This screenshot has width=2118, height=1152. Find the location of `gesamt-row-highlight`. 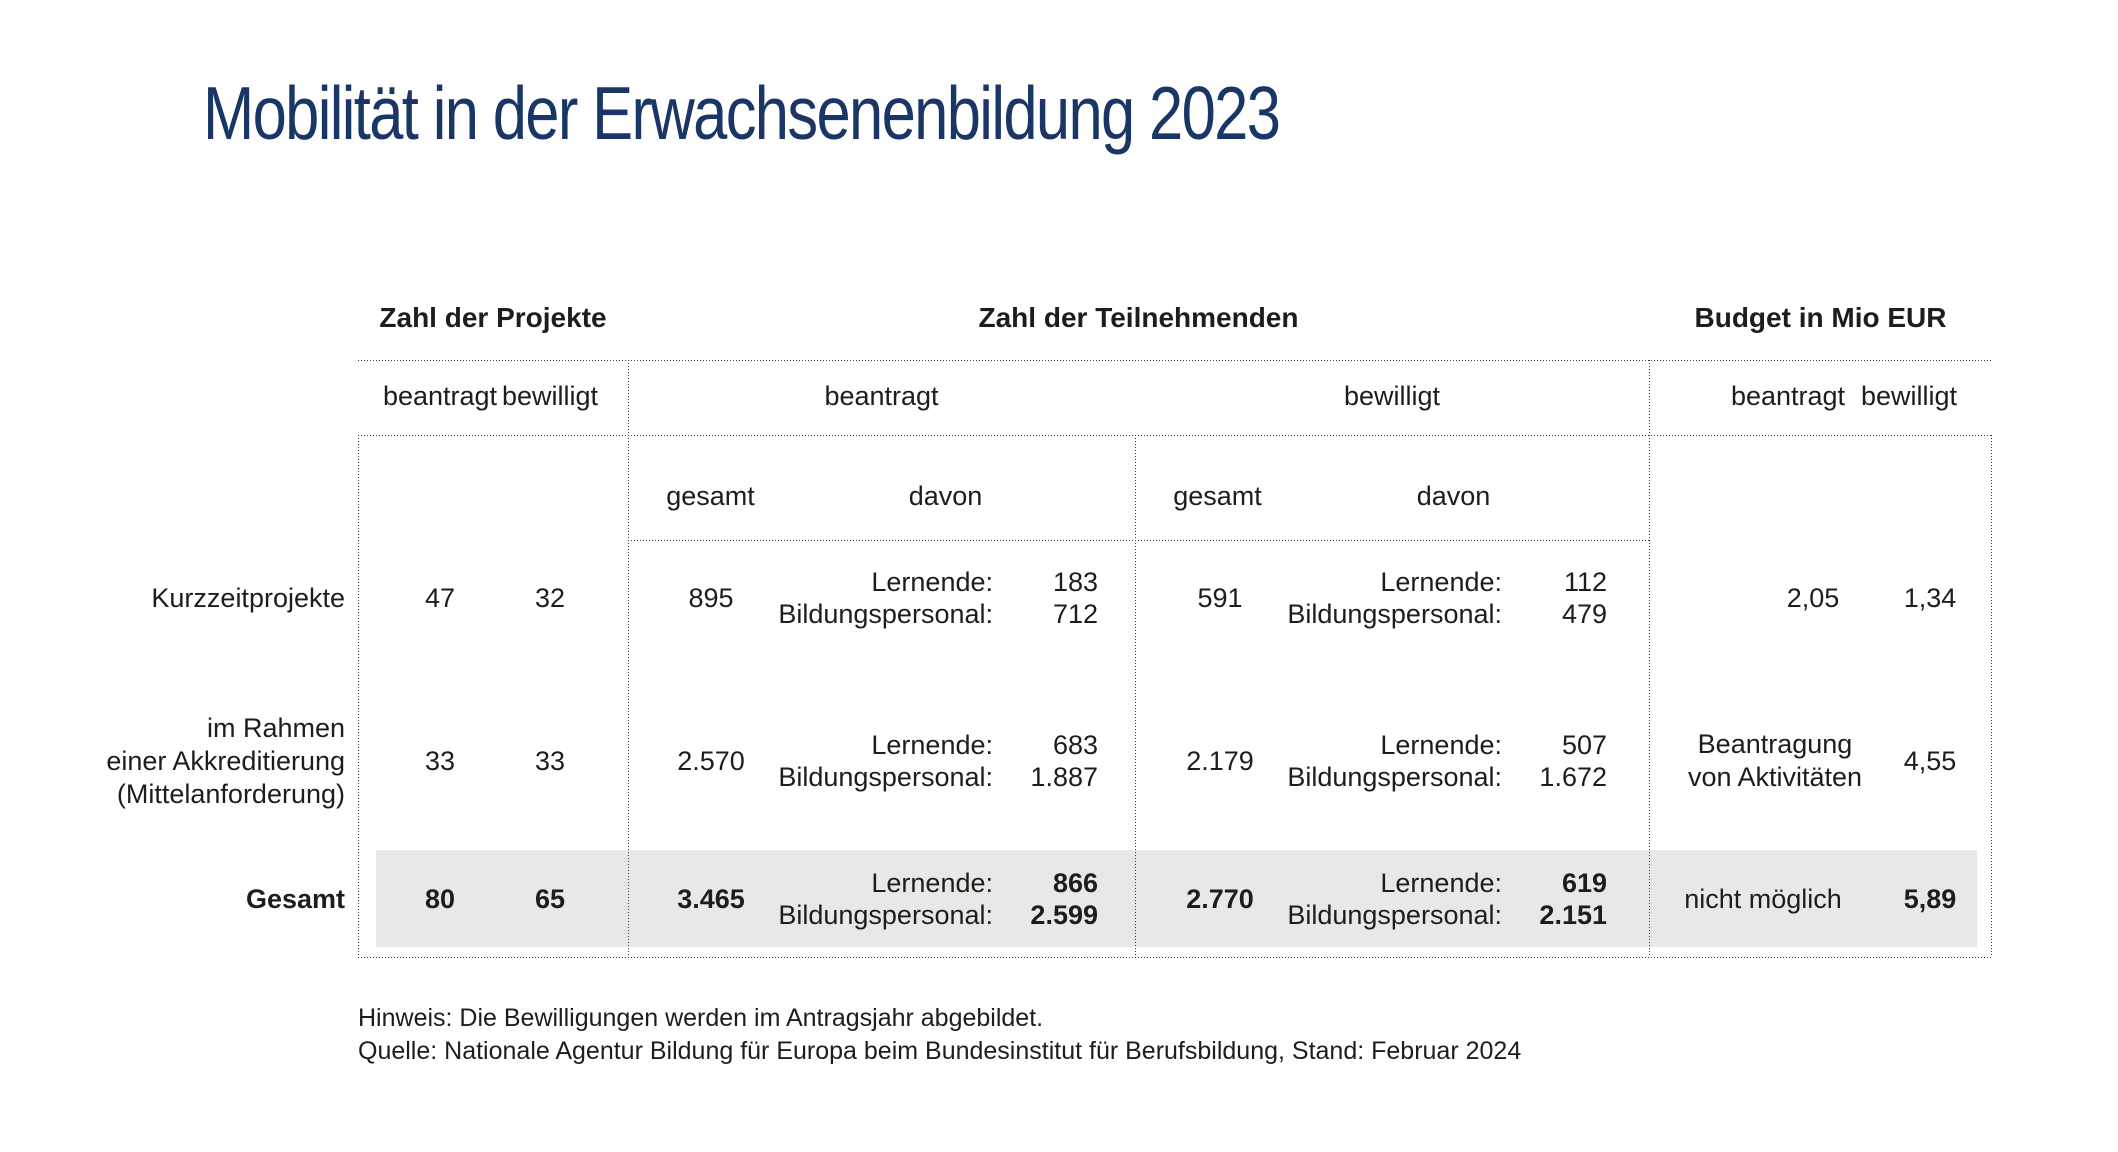

gesamt-row-highlight is located at coordinates (1176, 898).